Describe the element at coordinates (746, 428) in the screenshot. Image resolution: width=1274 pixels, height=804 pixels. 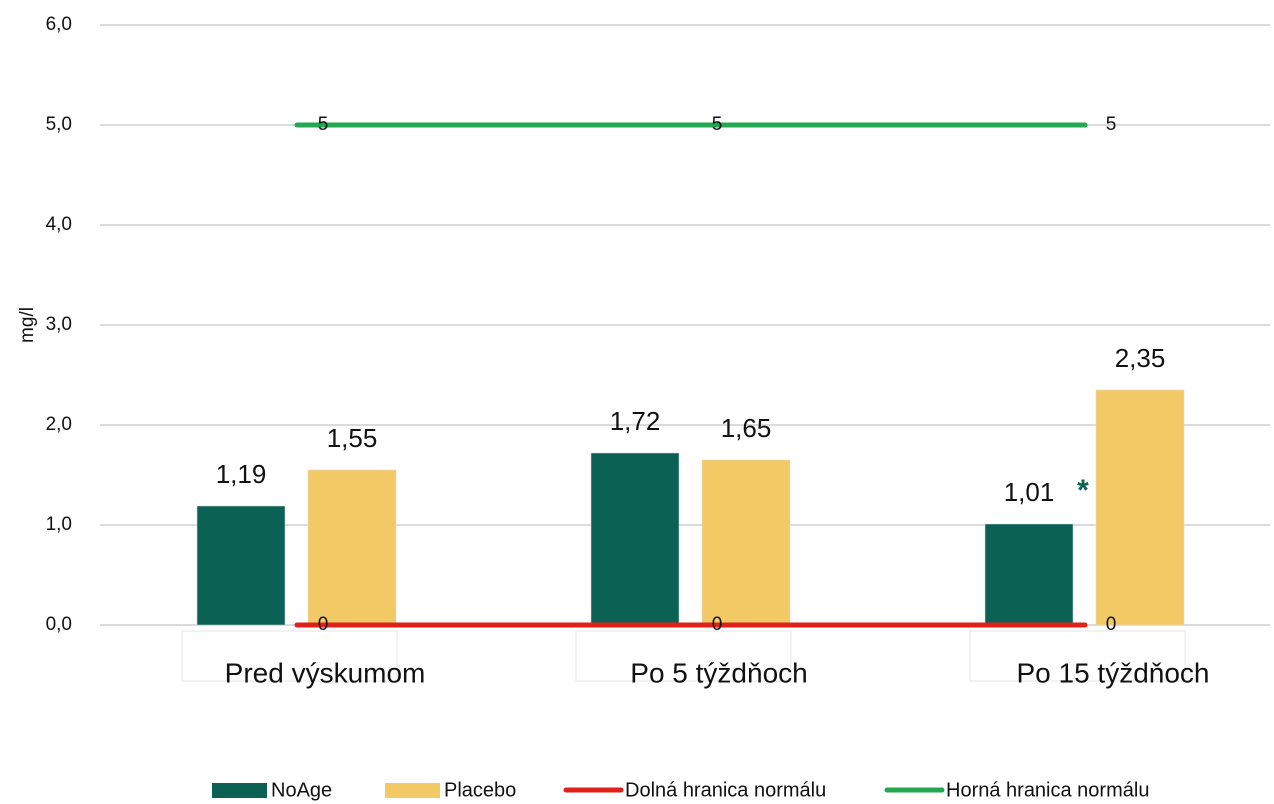
I see `data-label: 1,65` at that location.